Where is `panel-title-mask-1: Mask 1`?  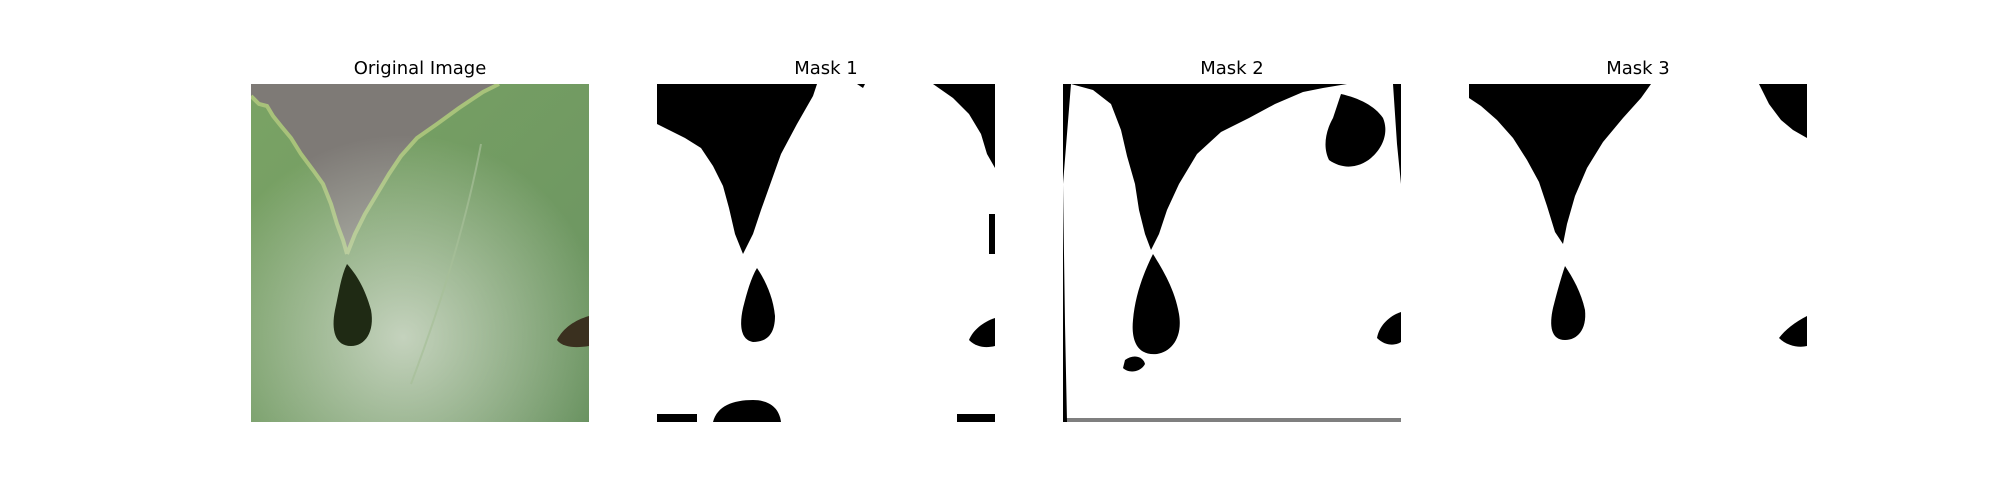
panel-title-mask-1: Mask 1 is located at coordinates (826, 68).